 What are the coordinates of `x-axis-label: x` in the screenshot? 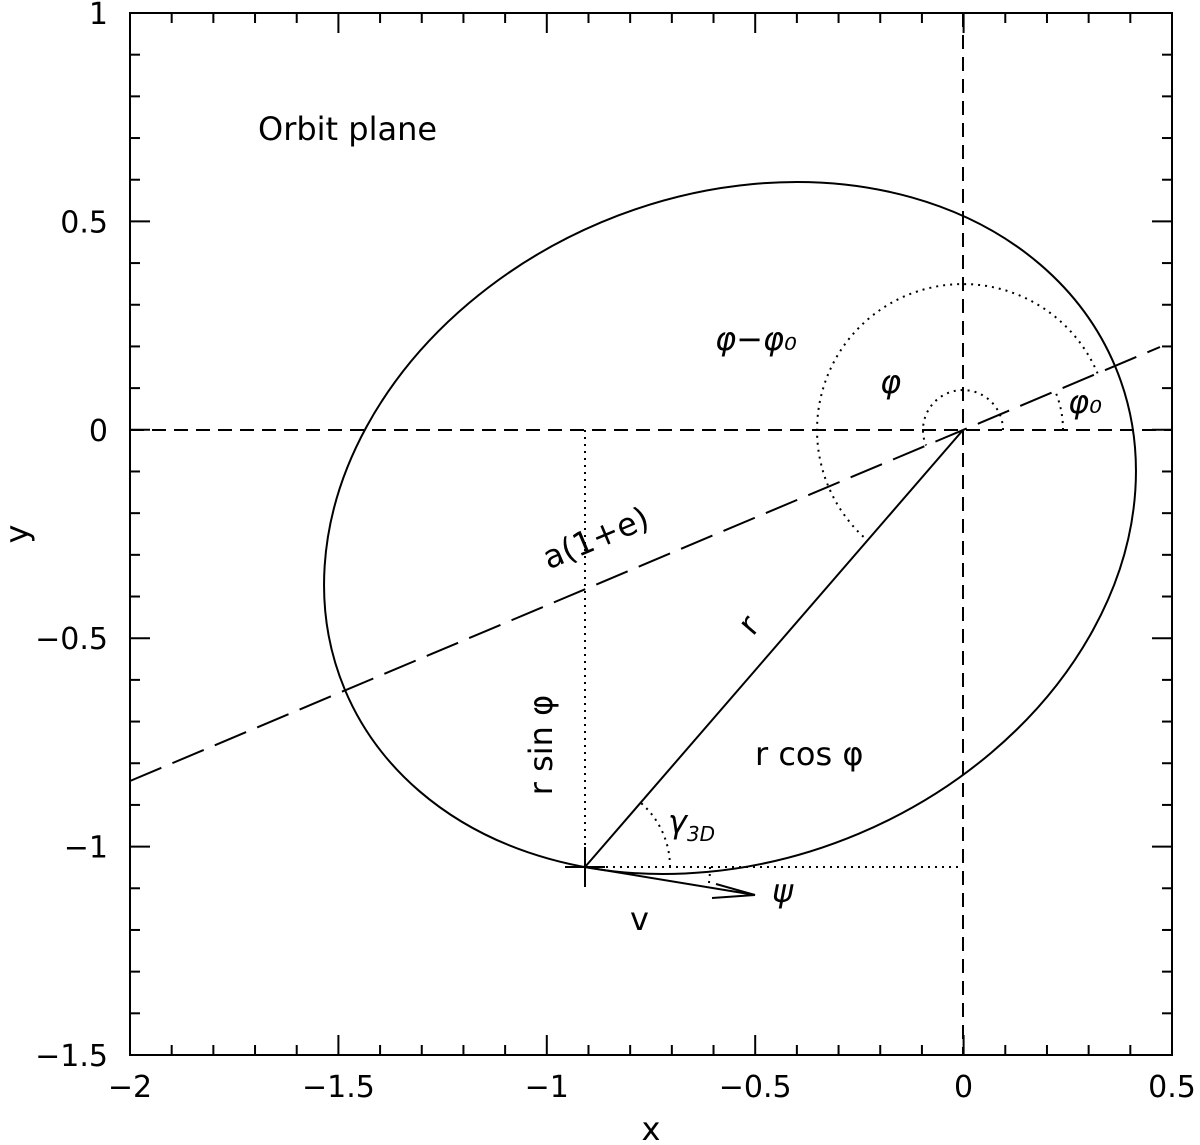 It's located at (651, 1127).